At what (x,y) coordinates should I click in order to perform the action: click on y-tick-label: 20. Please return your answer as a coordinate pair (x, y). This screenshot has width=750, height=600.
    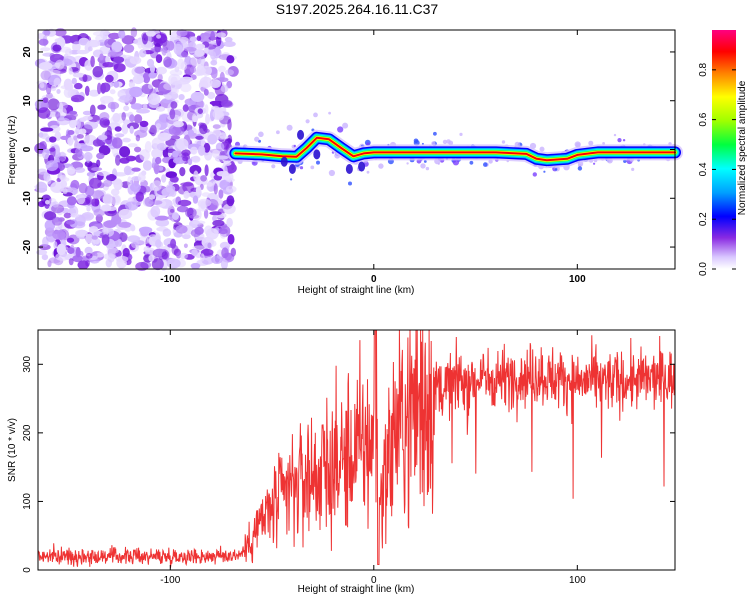
    Looking at the image, I should click on (27, 52).